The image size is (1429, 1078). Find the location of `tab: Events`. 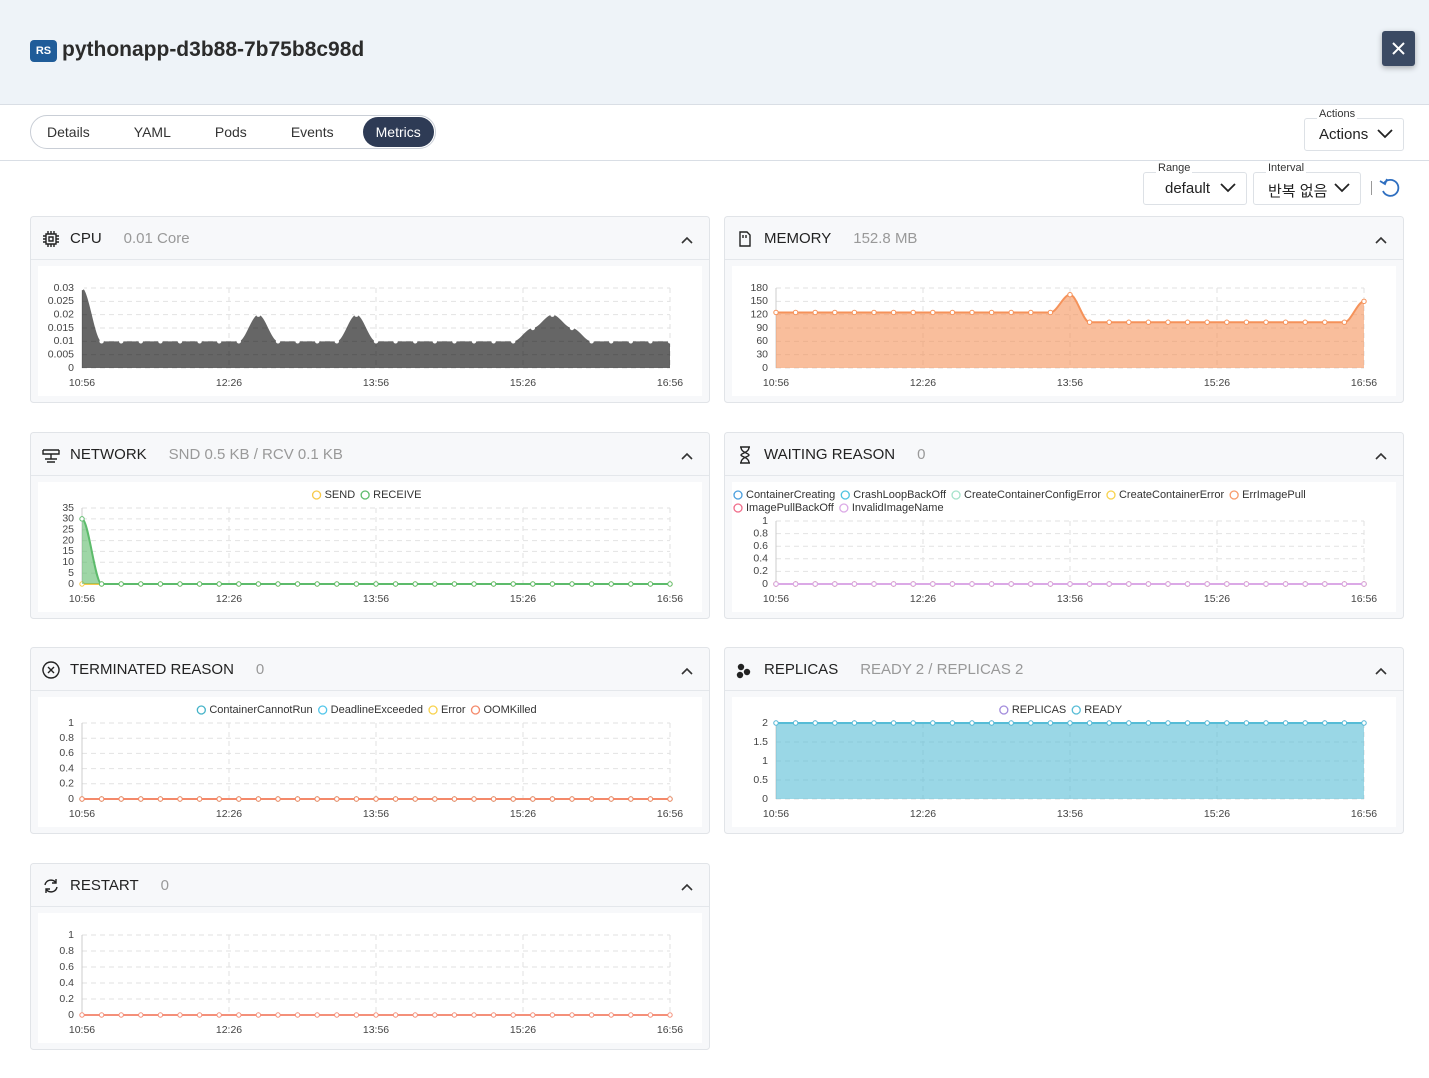

tab: Events is located at coordinates (312, 132).